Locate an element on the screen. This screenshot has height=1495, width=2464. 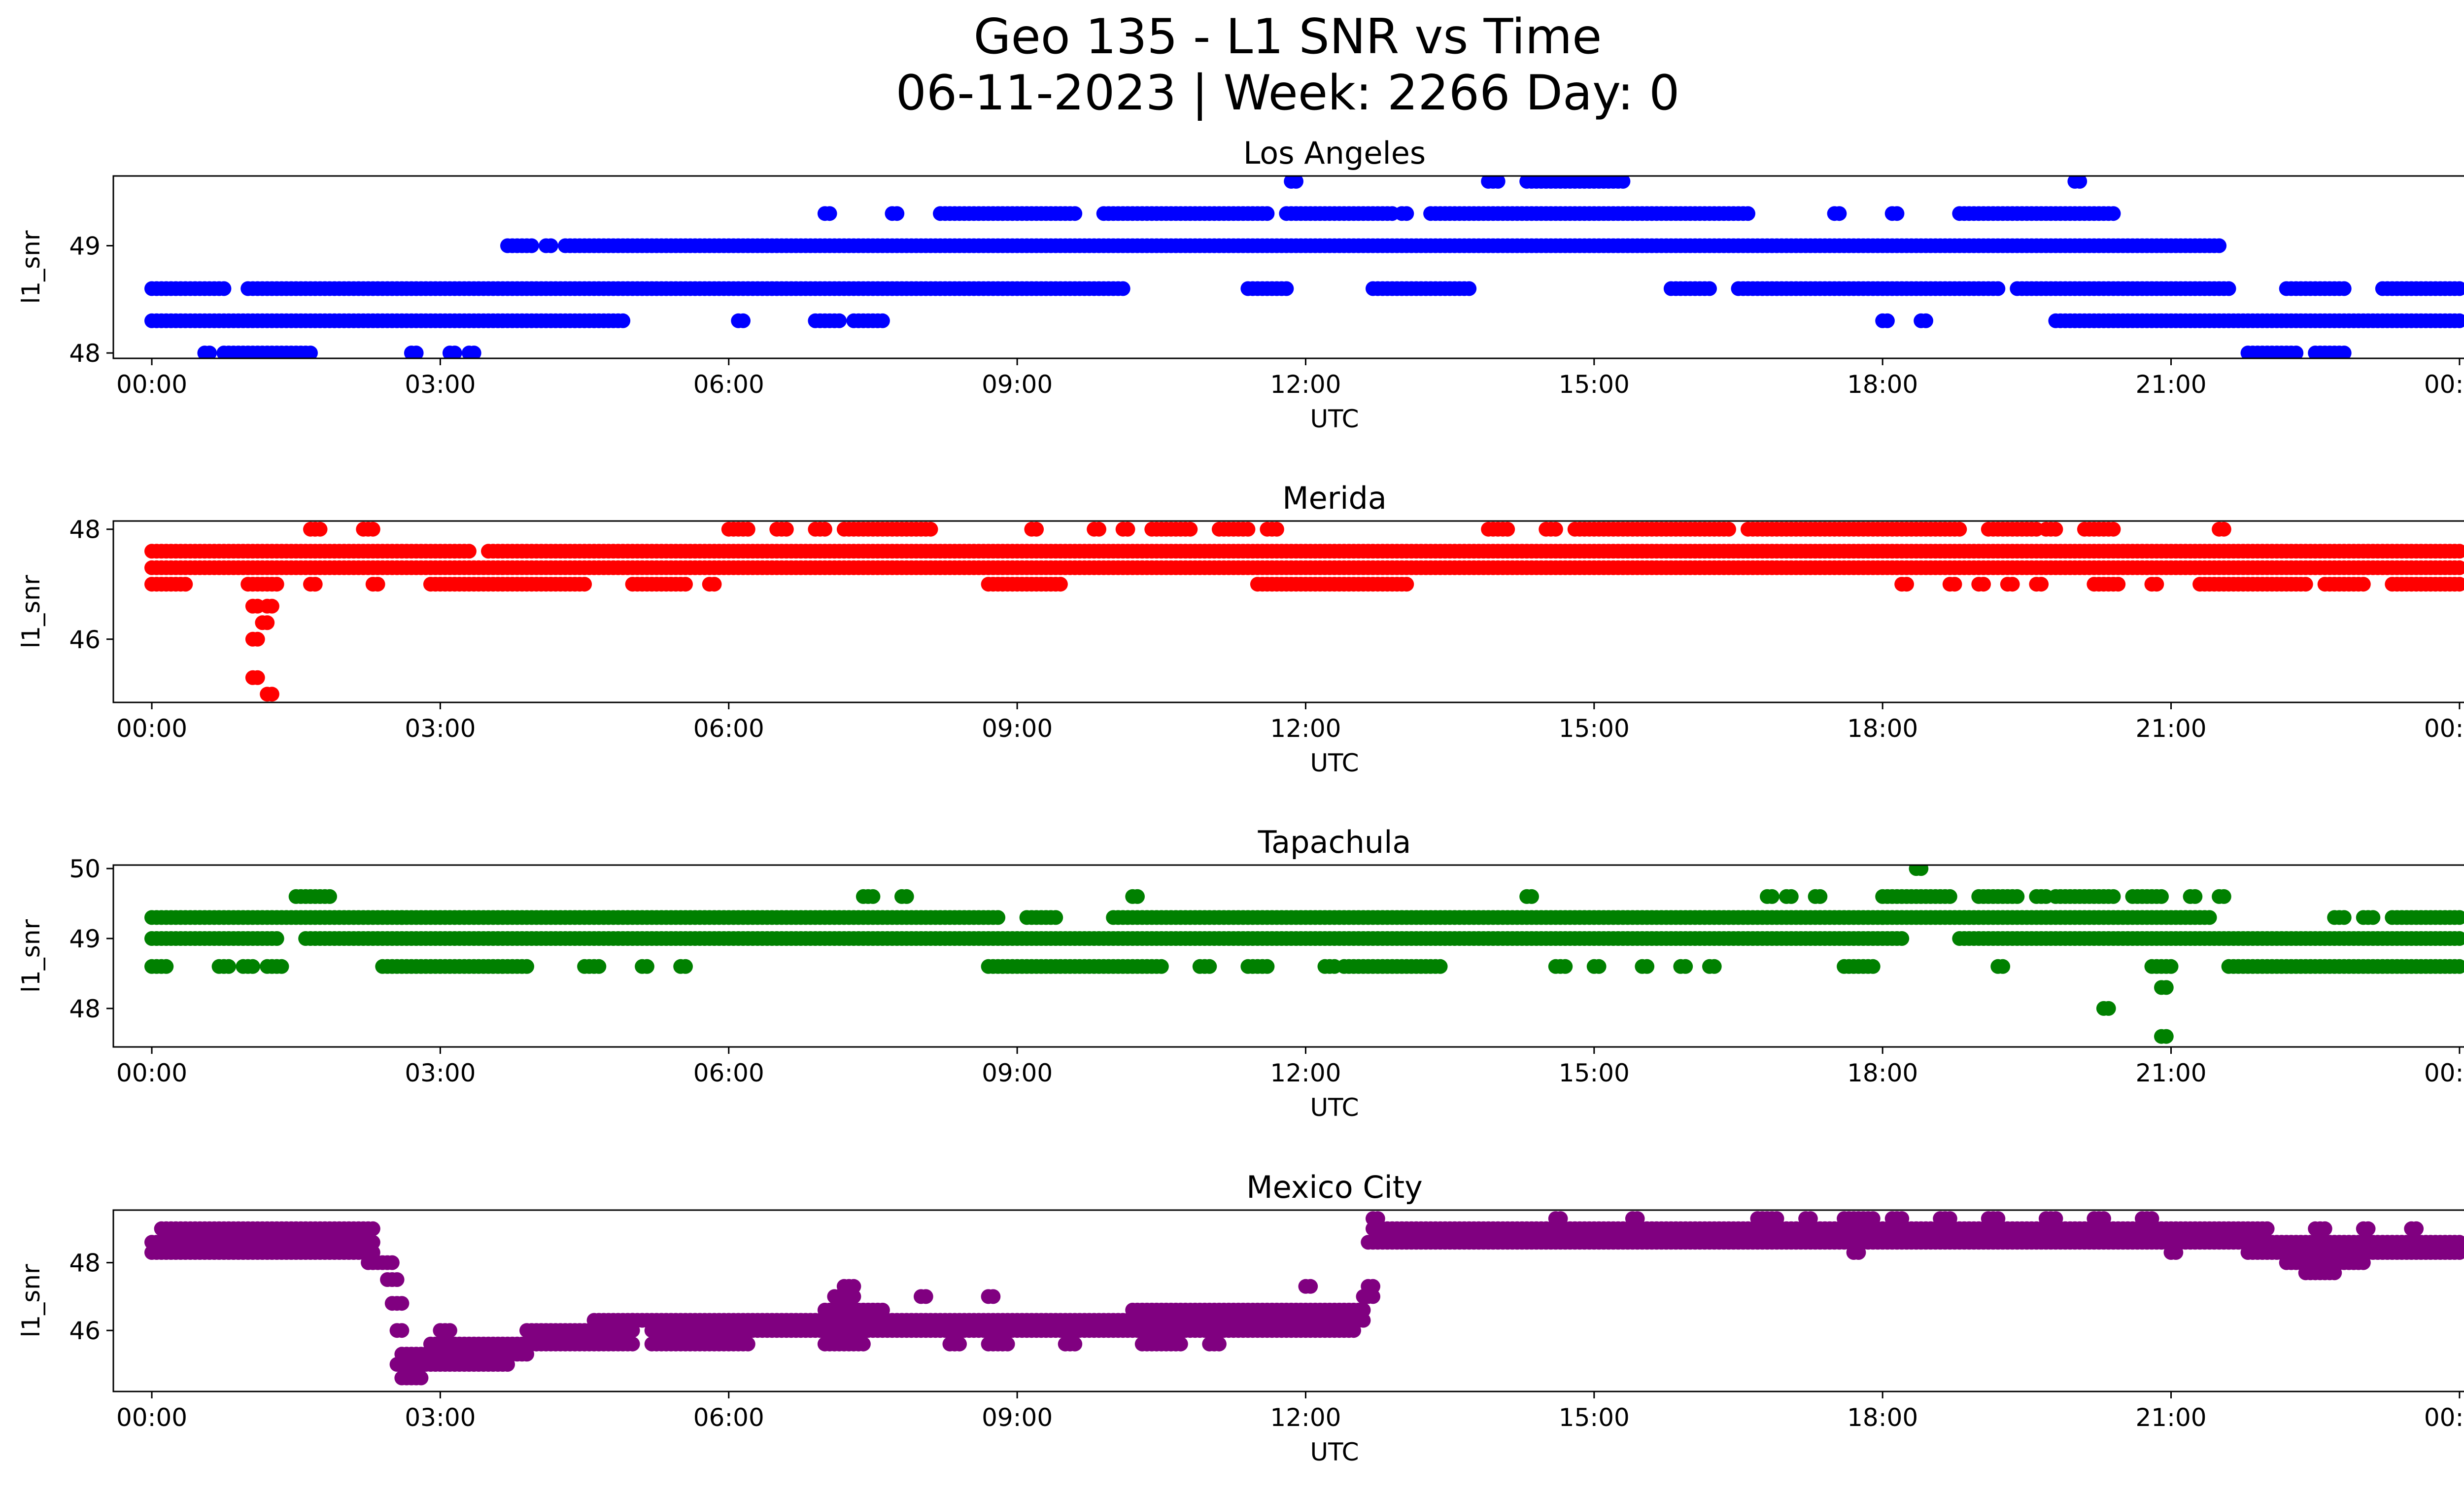
los-angeles-x-tick-label: 09:00 is located at coordinates (1017, 384).